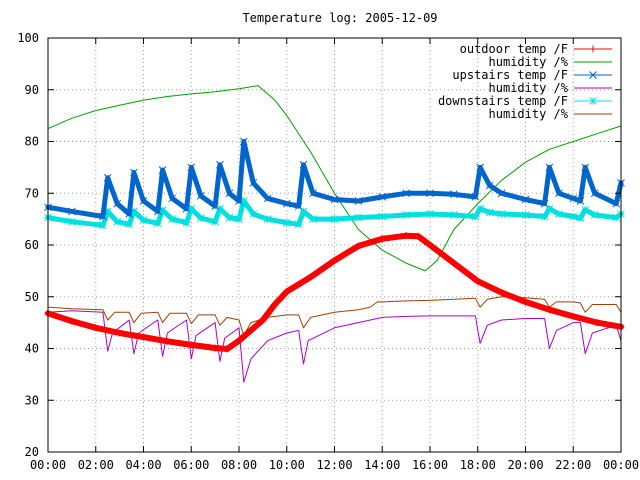 The image size is (640, 480). Describe the element at coordinates (32, 400) in the screenshot. I see `y-tick-label: 30` at that location.